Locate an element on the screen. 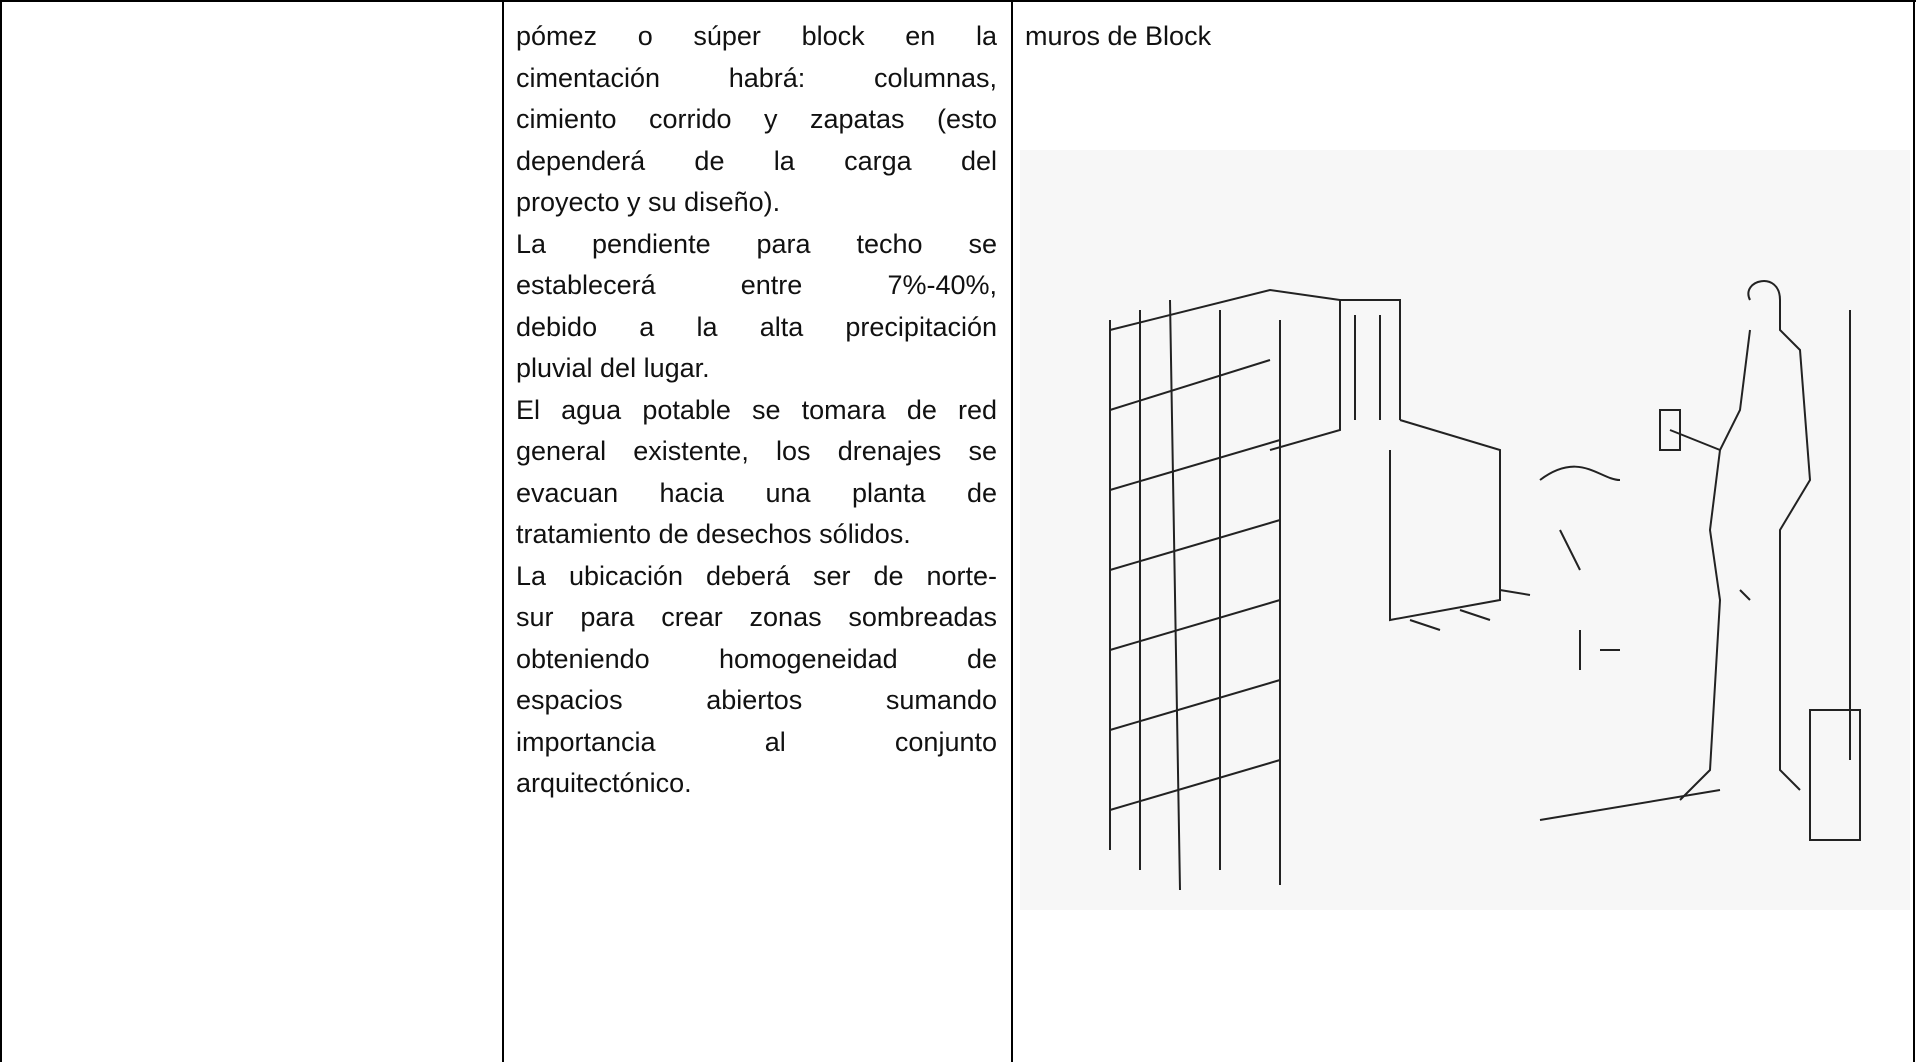 This screenshot has width=1916, height=1062. text-line: espacios abiertos sumando is located at coordinates (756, 700).